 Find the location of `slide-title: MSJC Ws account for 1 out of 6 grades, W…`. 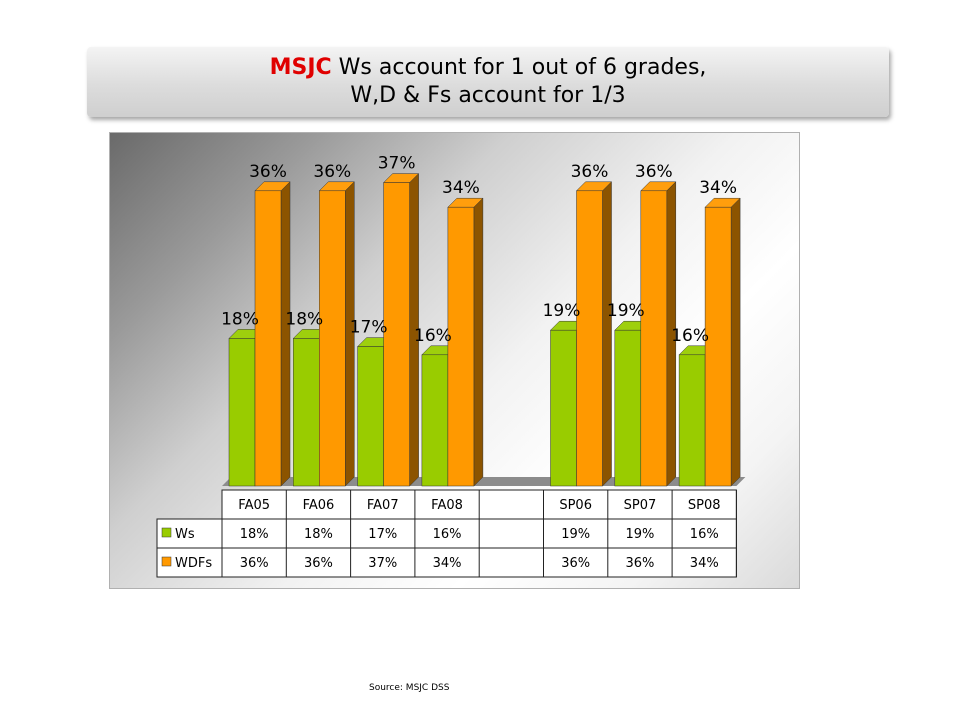

slide-title: MSJC Ws account for 1 out of 6 grades, W… is located at coordinates (488, 82).